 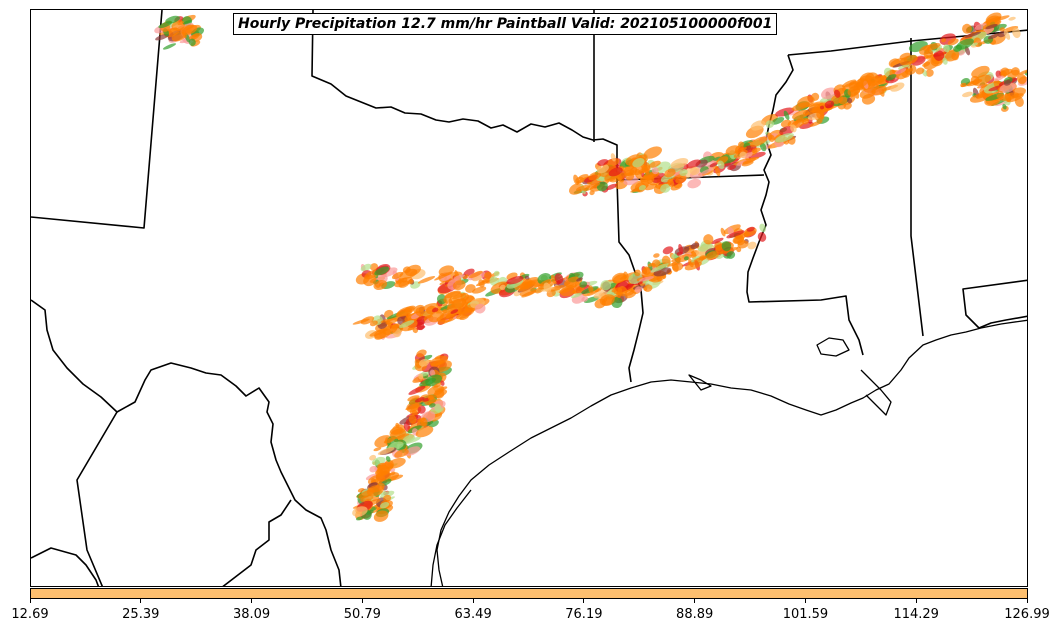 I want to click on colorbar, so click(x=529, y=593).